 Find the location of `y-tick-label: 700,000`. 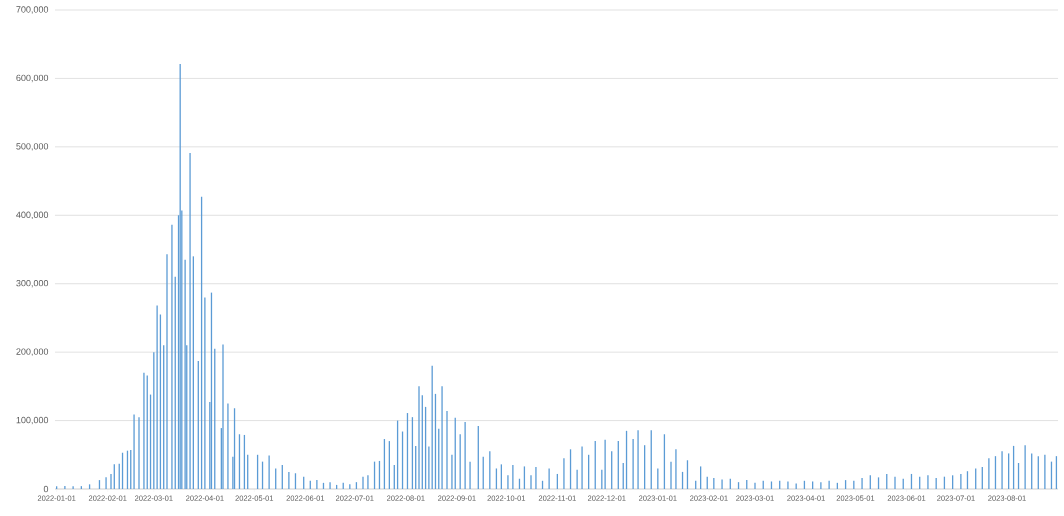

y-tick-label: 700,000 is located at coordinates (32, 10).